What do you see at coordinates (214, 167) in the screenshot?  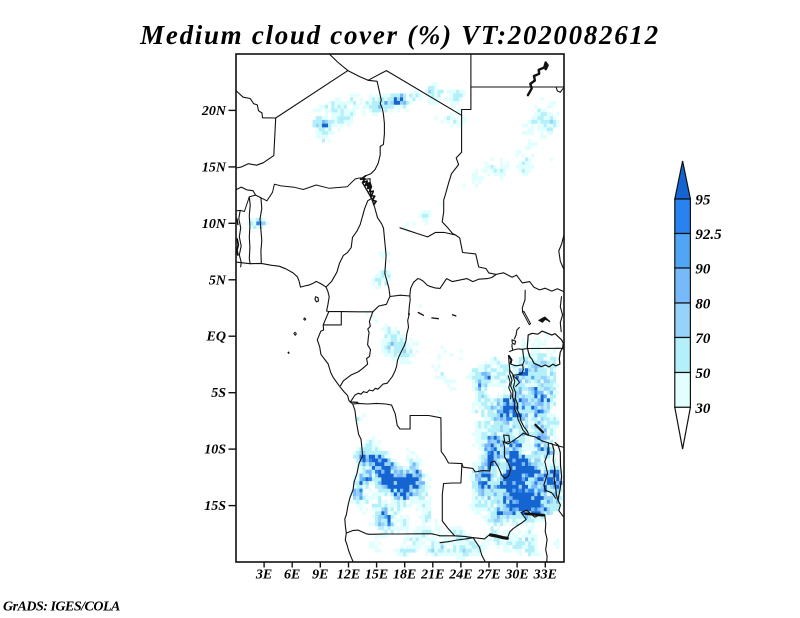 I see `svg-text: 15N` at bounding box center [214, 167].